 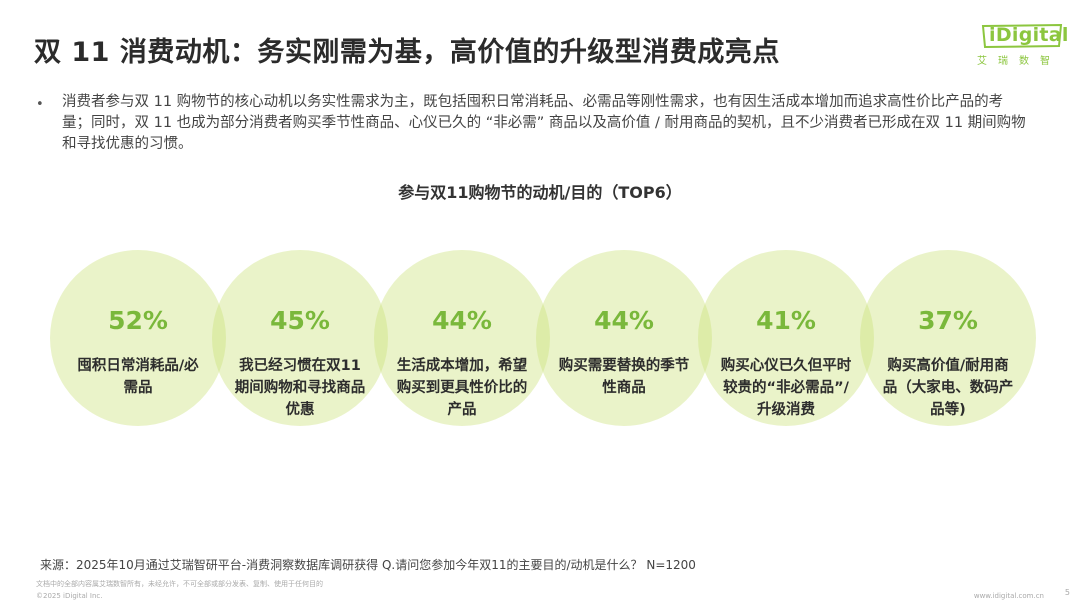 I want to click on motive-circle: 37% 购买高价值/耐用商品（大家电、数码产品等), so click(x=948, y=338).